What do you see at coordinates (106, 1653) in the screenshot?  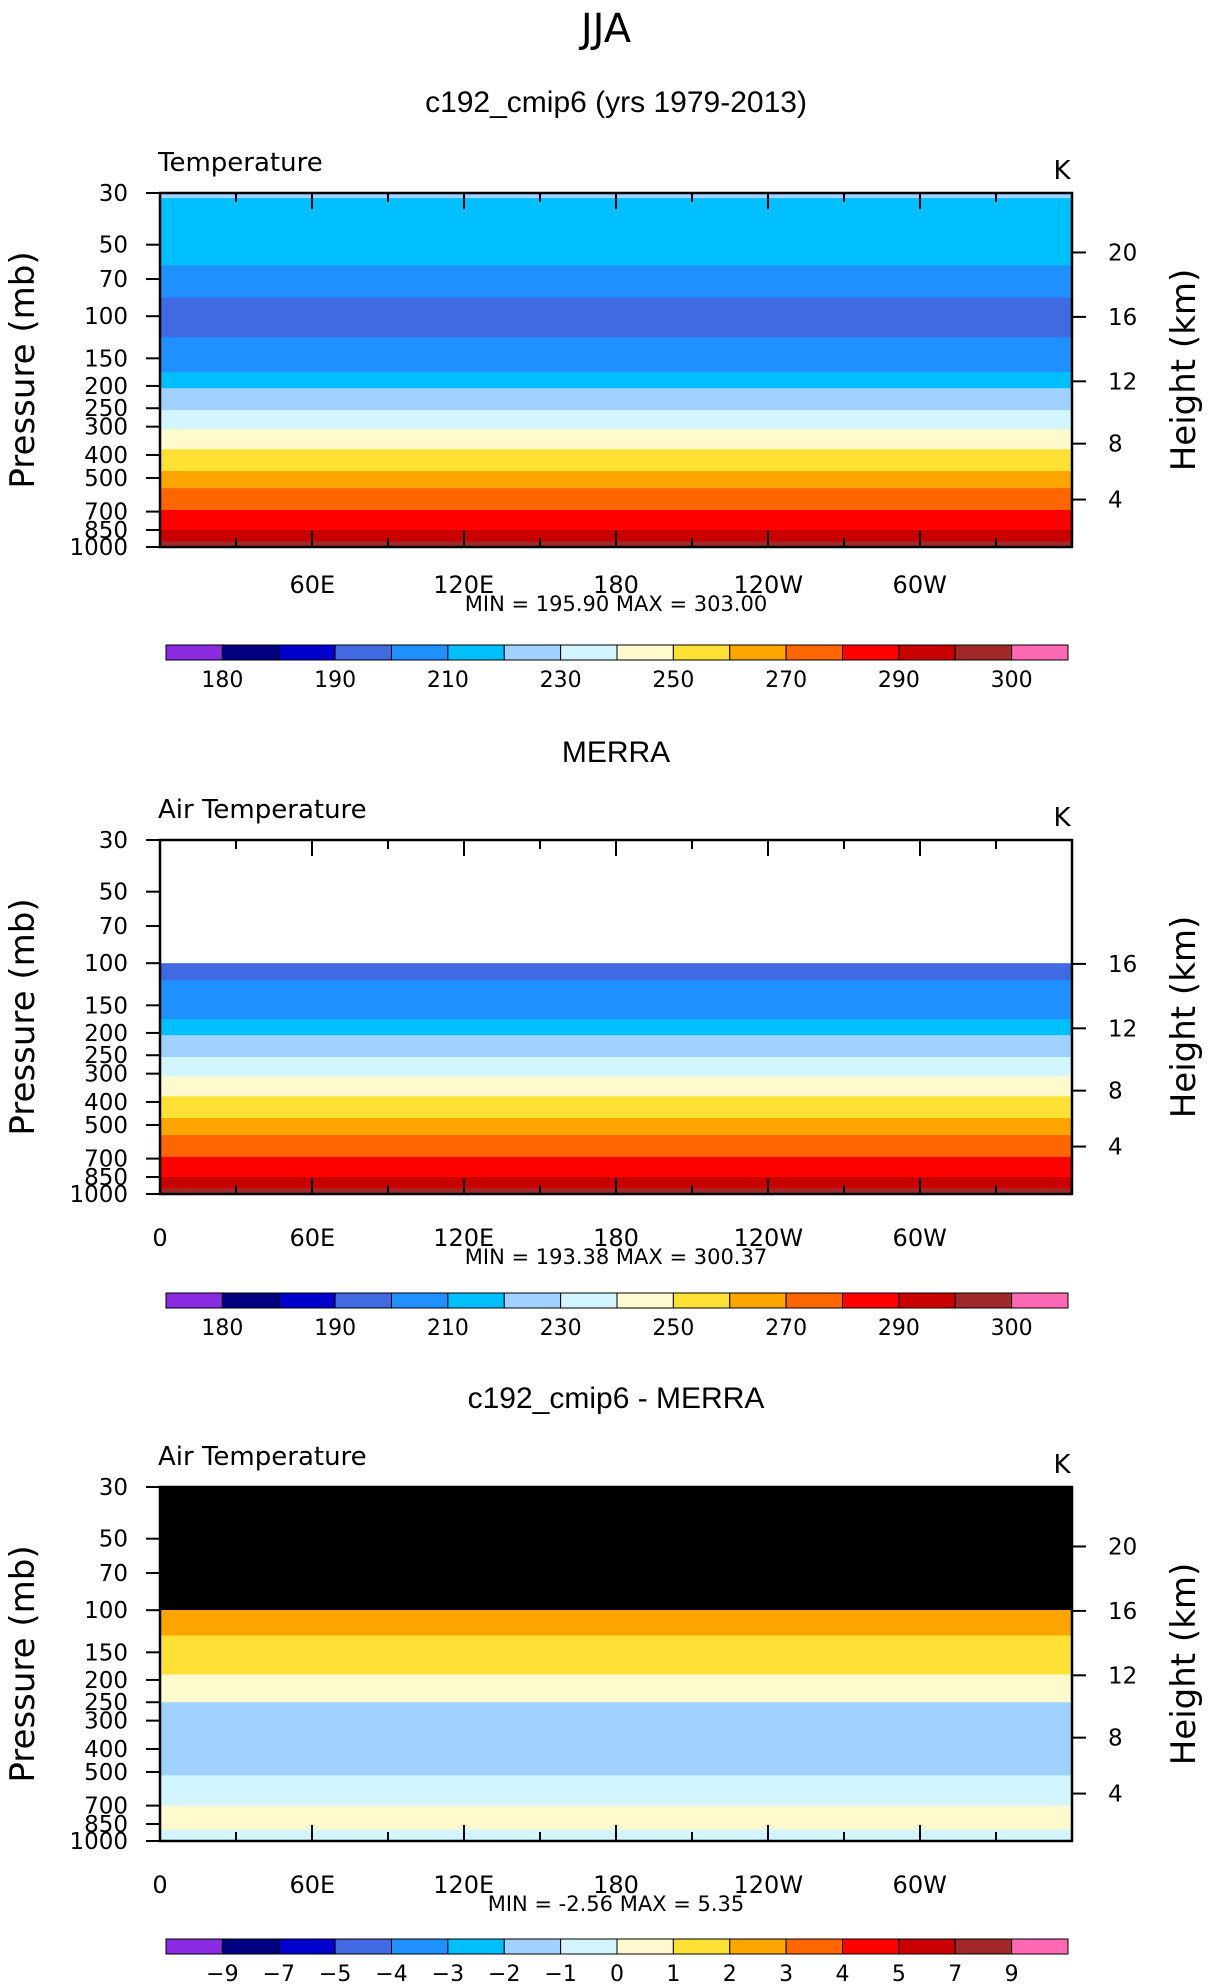 I see `y-tick-label: 150` at bounding box center [106, 1653].